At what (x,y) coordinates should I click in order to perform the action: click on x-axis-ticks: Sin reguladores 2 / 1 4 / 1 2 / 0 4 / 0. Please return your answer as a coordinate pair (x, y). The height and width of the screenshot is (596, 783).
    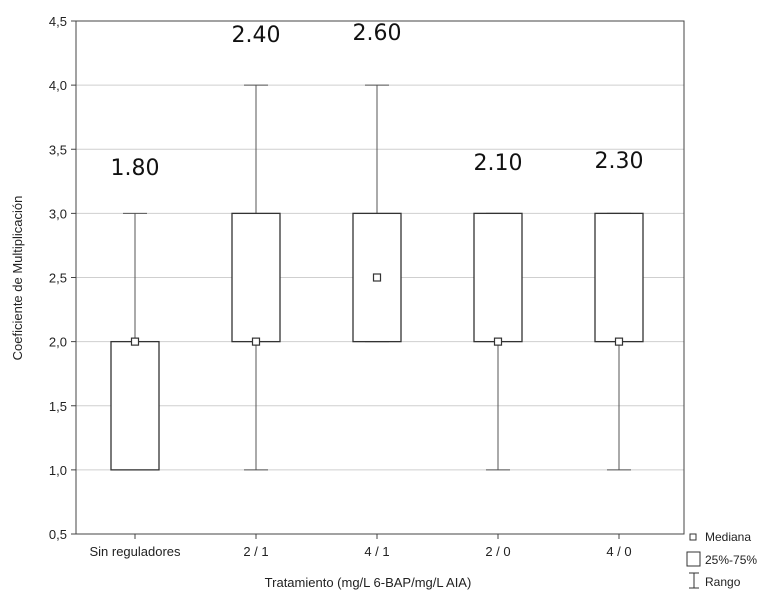
    Looking at the image, I should click on (360, 546).